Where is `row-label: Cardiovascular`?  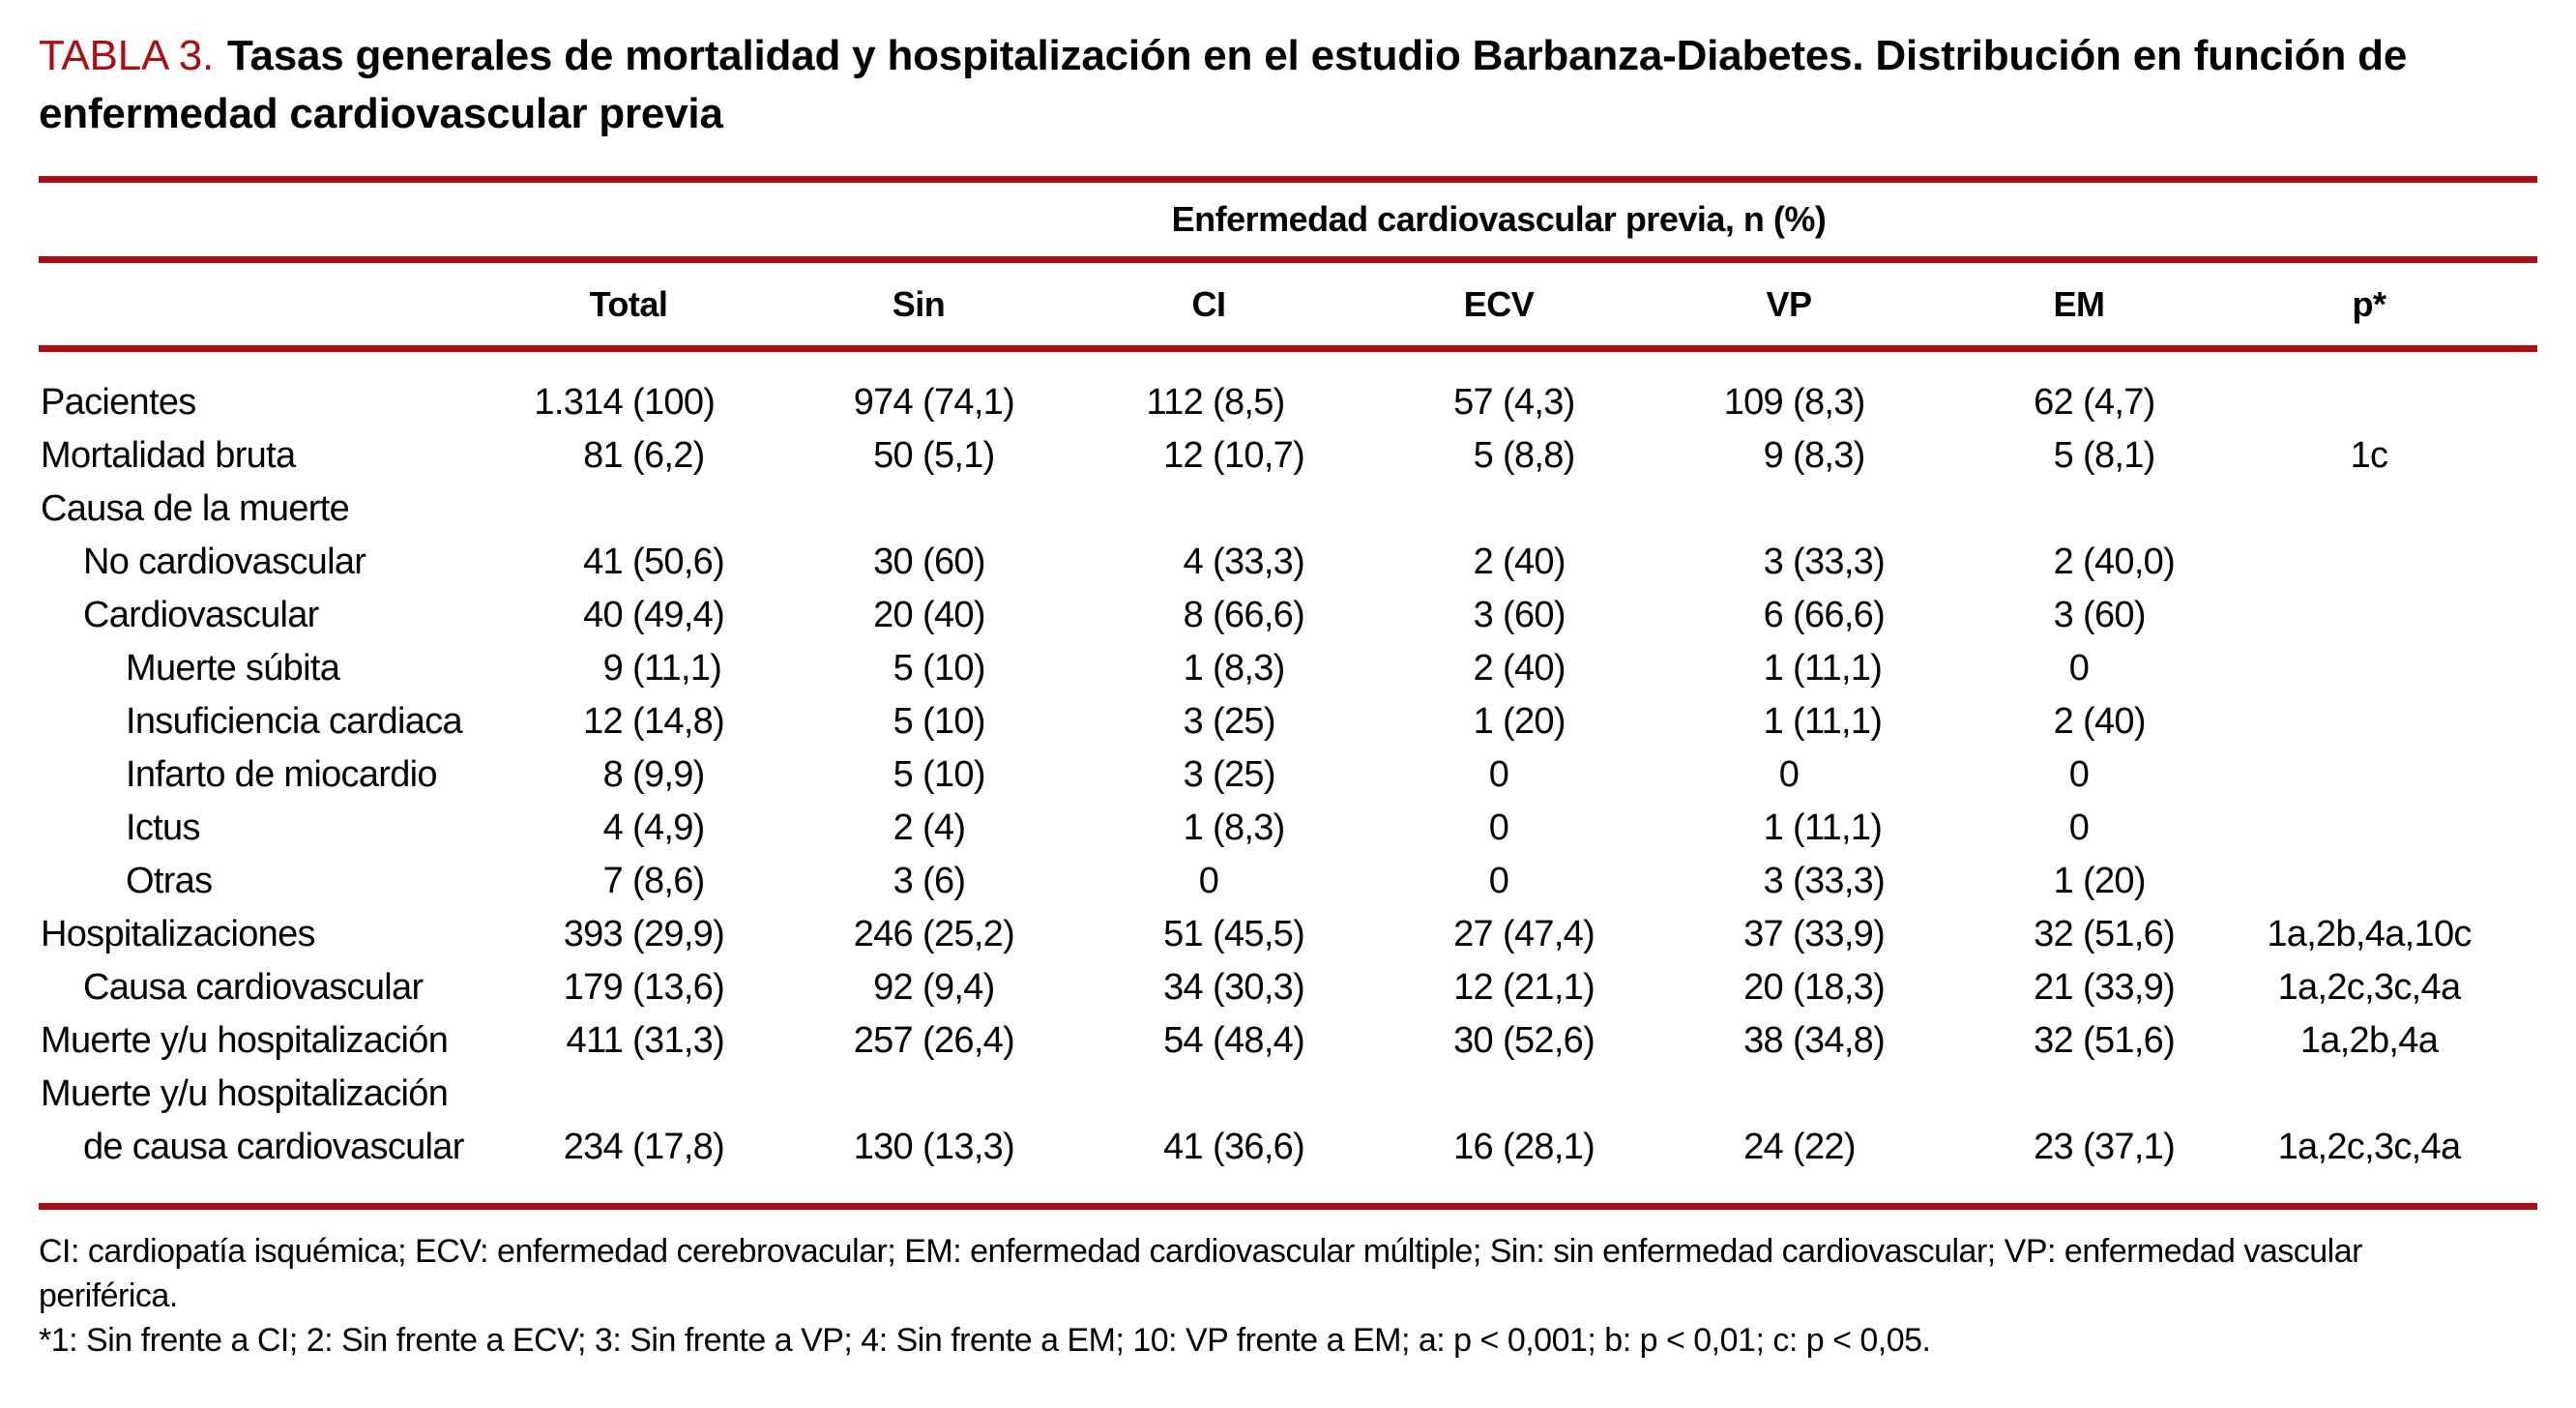 row-label: Cardiovascular is located at coordinates (201, 615).